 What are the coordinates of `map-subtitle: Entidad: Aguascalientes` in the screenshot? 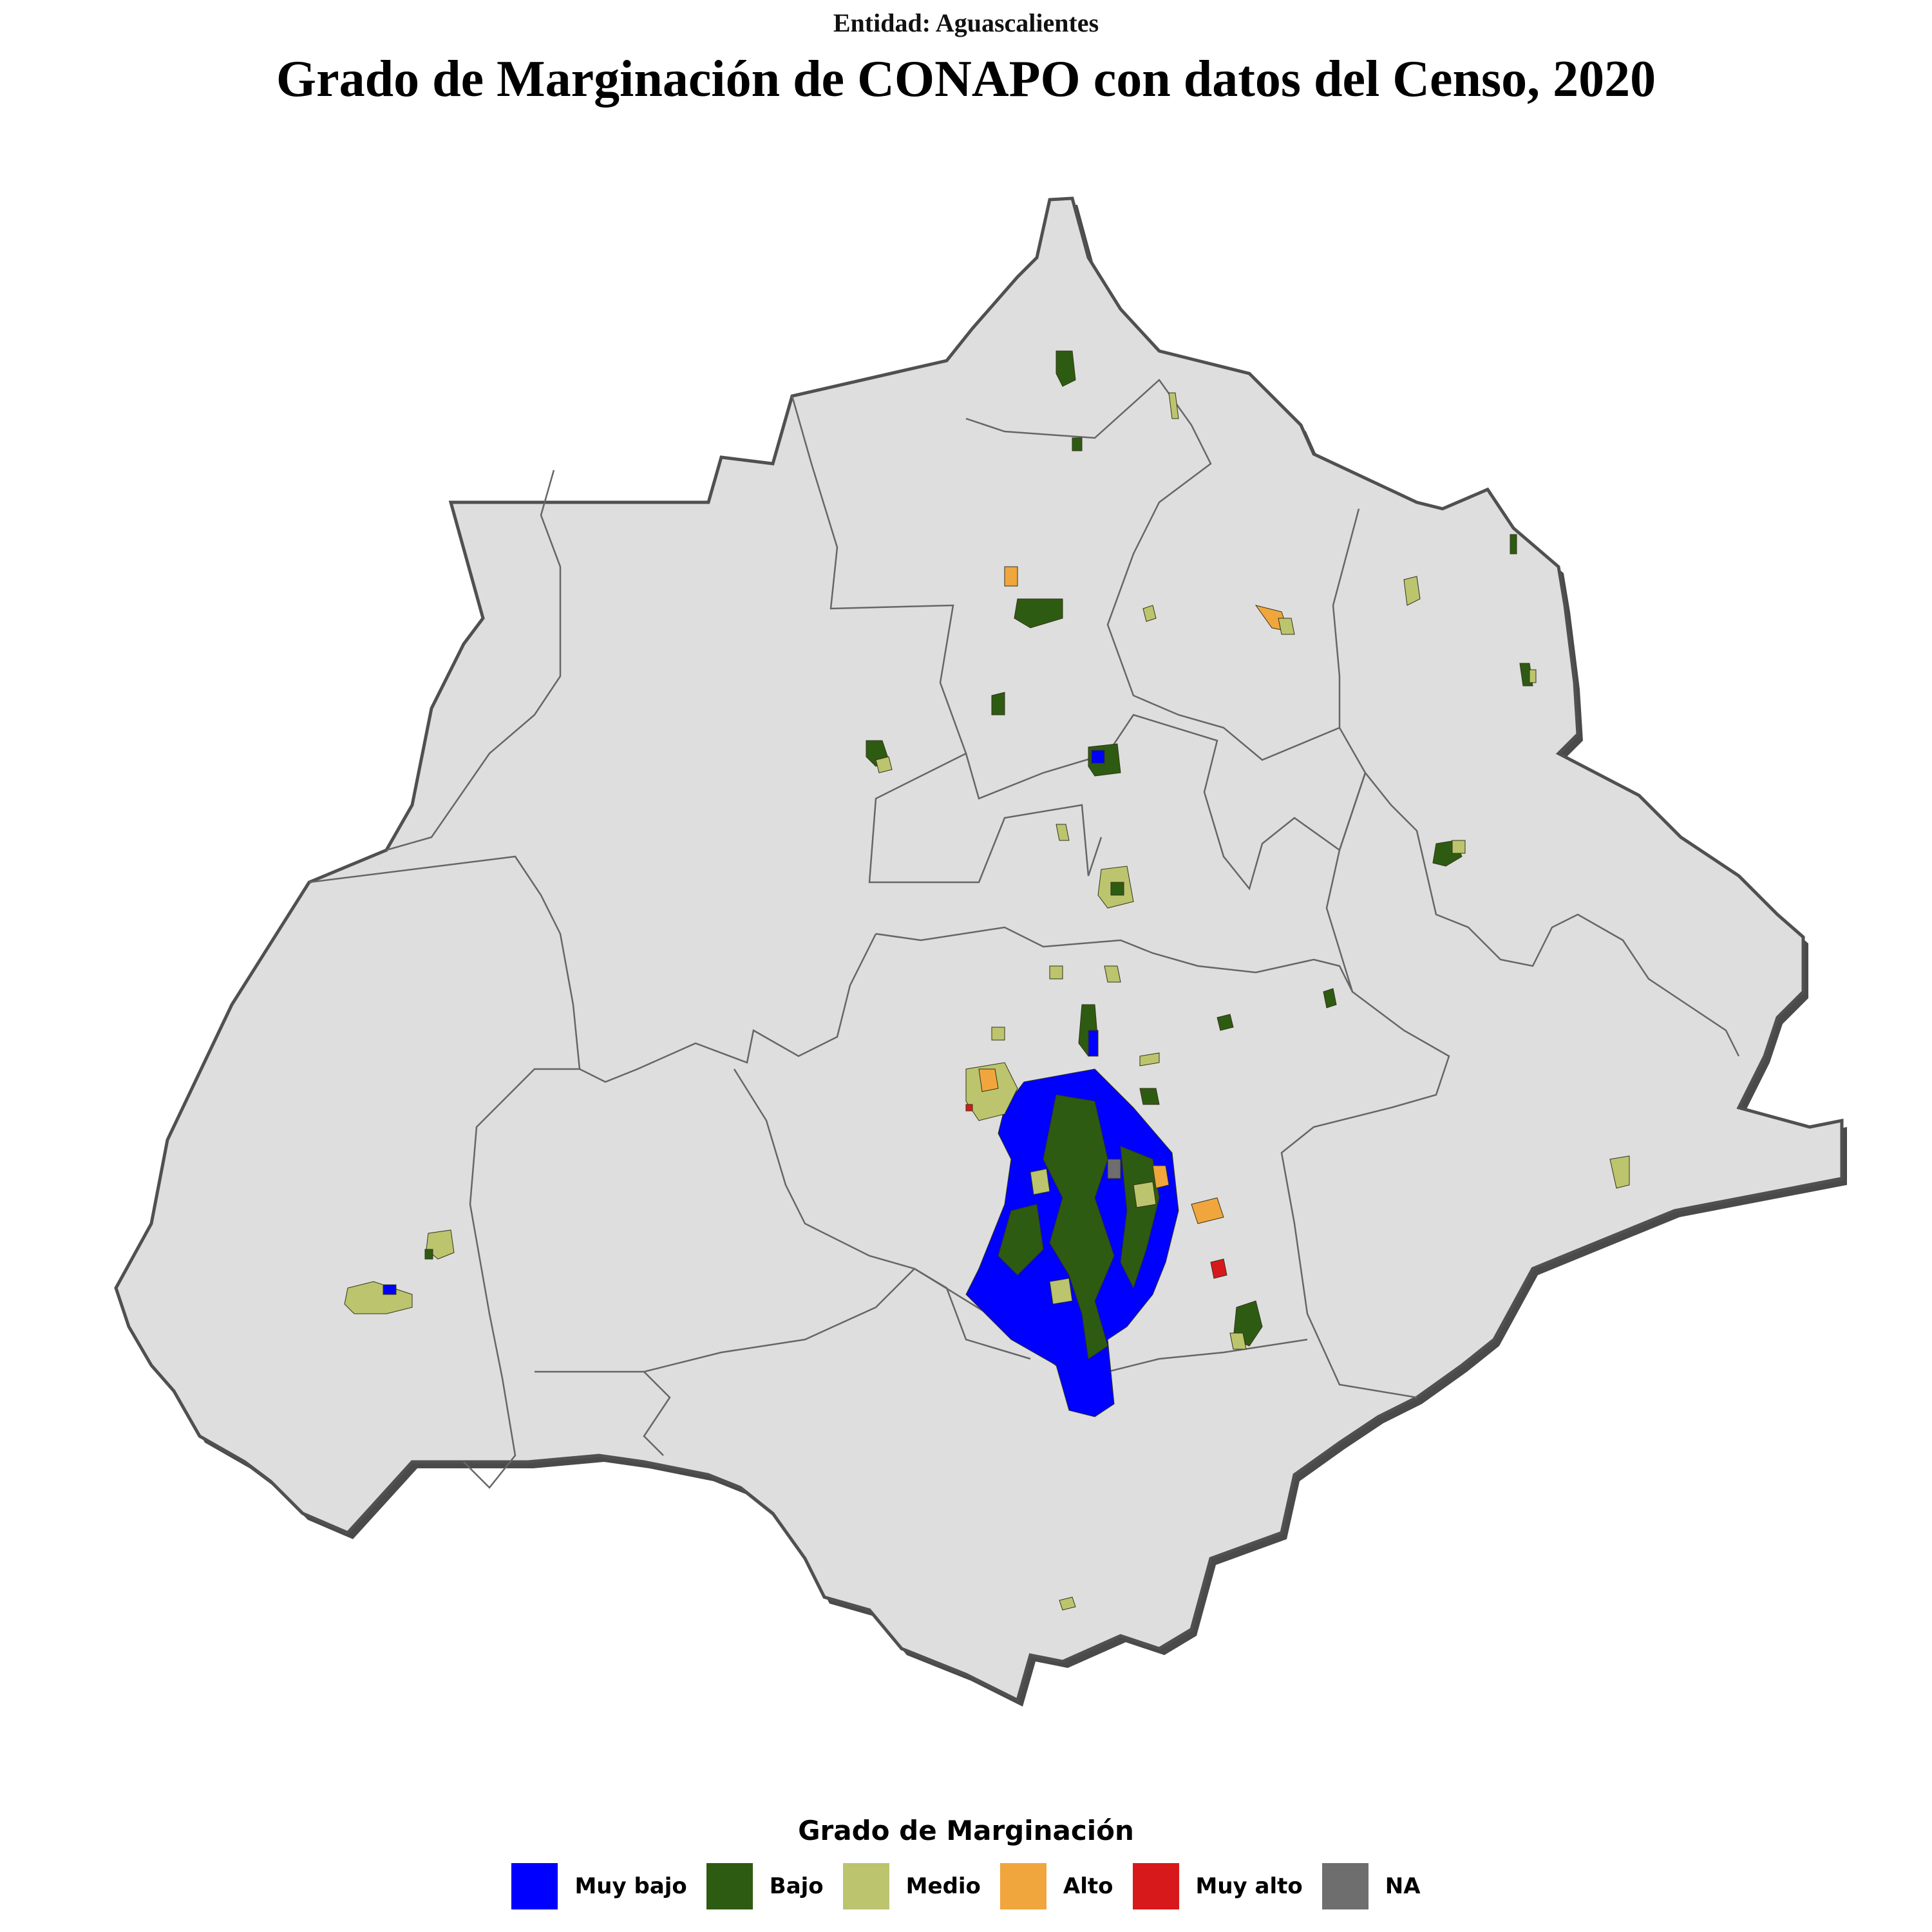 It's located at (966, 22).